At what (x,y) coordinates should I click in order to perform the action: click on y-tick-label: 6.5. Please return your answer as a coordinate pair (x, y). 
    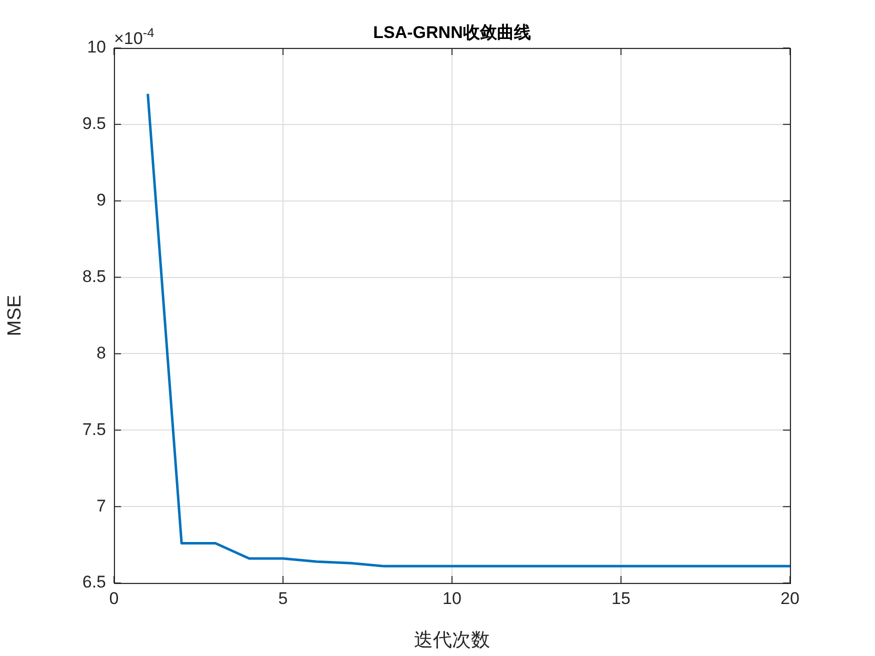
    Looking at the image, I should click on (94, 582).